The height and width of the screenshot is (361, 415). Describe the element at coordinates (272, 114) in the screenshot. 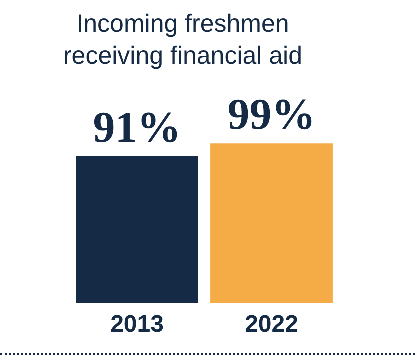

I see `data-label: 99%` at that location.